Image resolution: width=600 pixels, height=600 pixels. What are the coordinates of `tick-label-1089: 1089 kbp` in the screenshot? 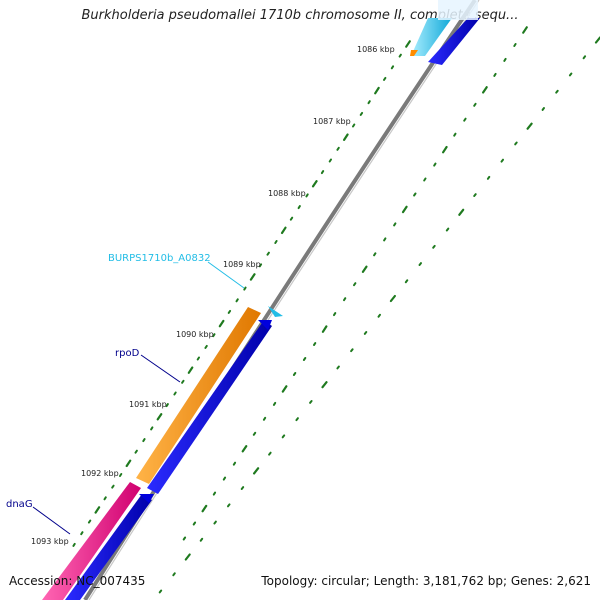 It's located at (242, 264).